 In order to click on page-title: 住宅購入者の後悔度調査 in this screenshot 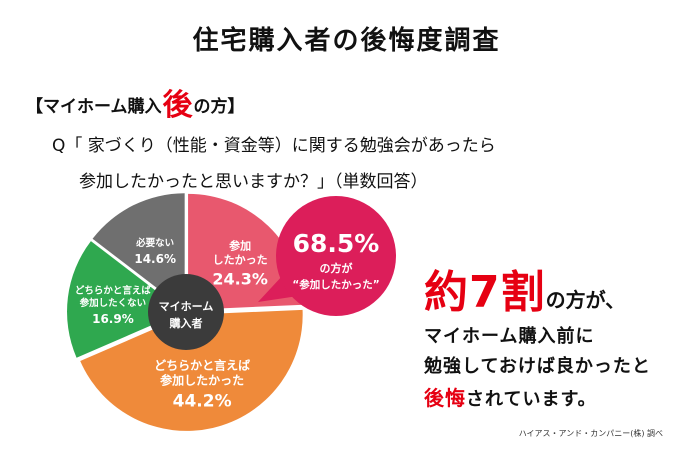, I will do `click(346, 41)`.